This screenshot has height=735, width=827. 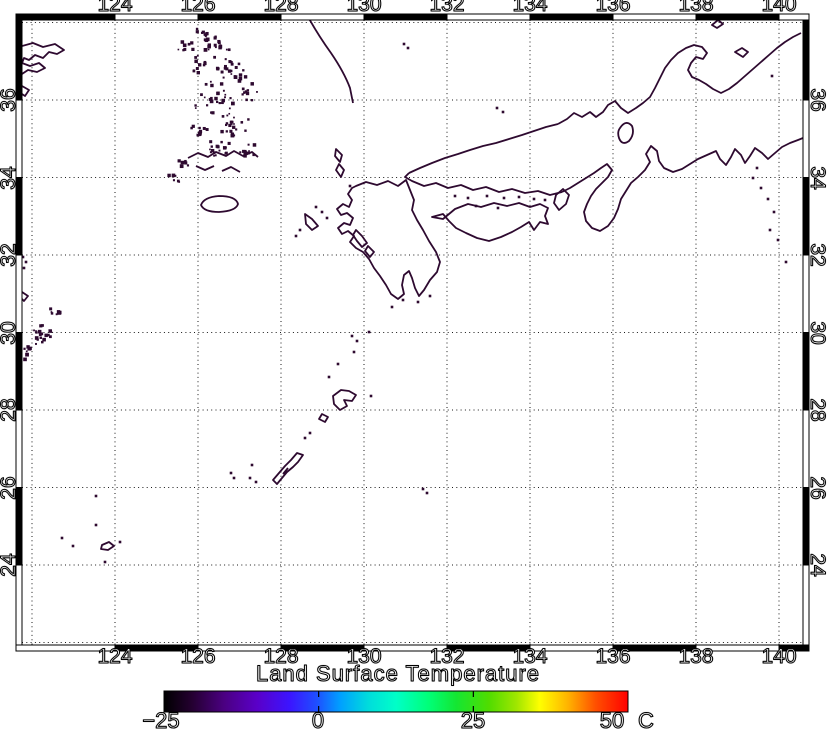 What do you see at coordinates (198, 656) in the screenshot?
I see `bottom-axis-label: 126` at bounding box center [198, 656].